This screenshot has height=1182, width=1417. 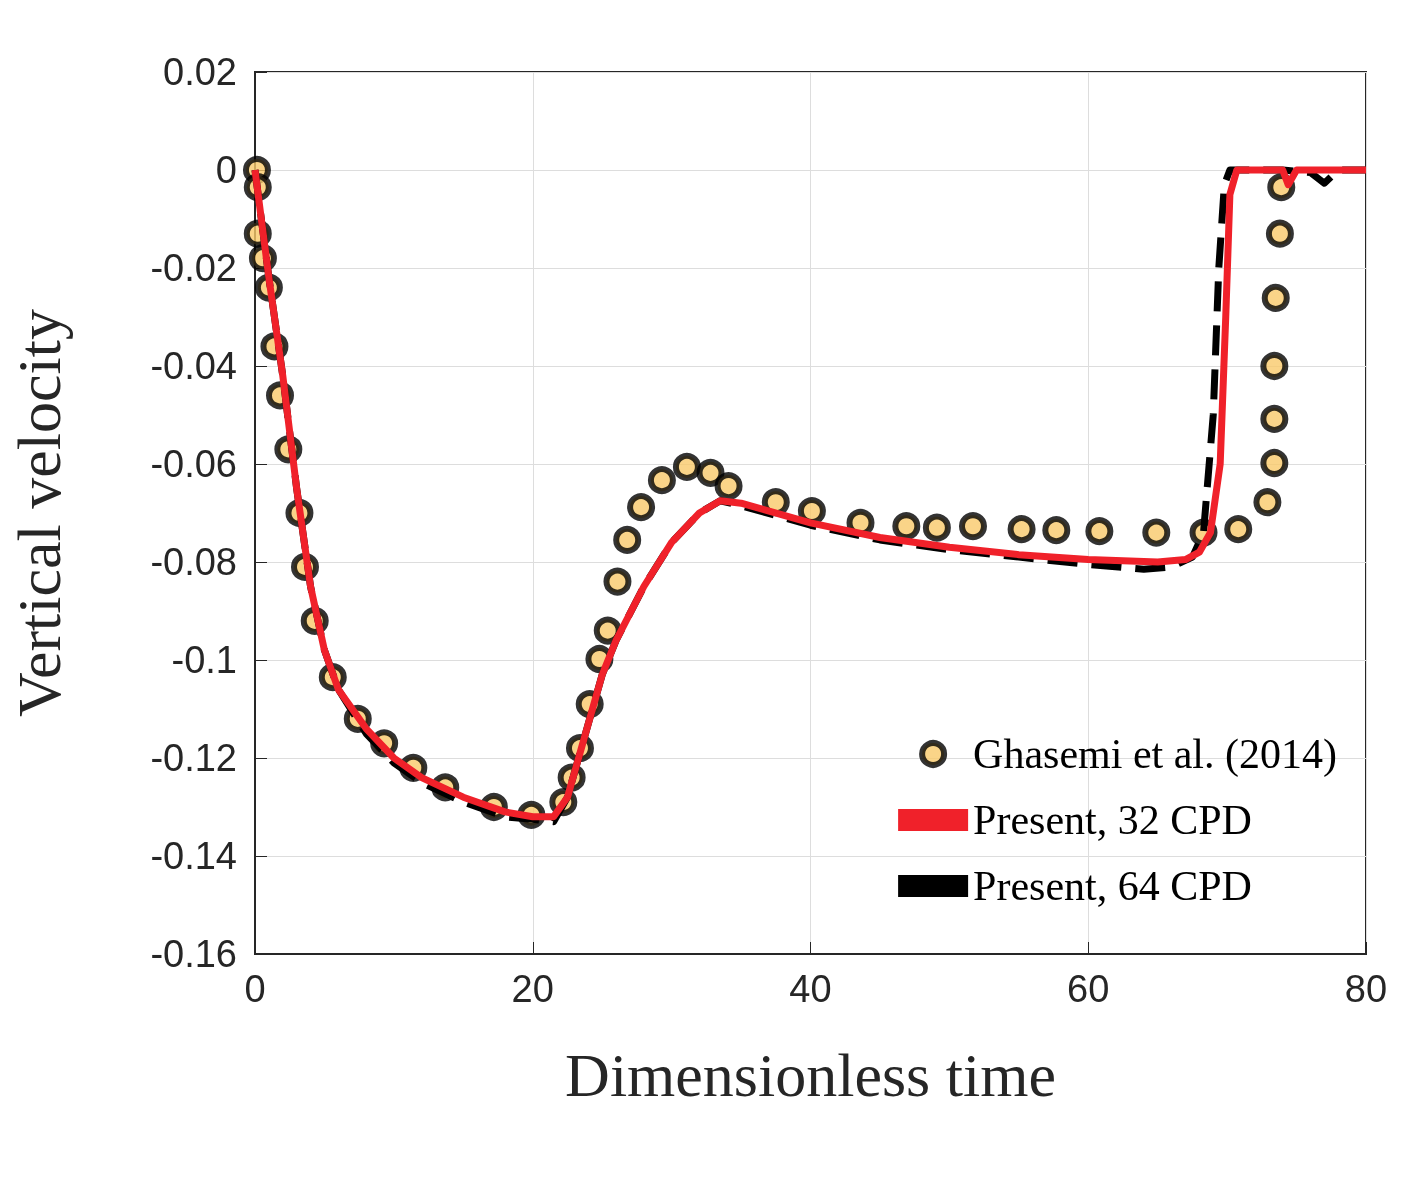 I want to click on y-tick-label: 0.02, so click(x=200, y=72).